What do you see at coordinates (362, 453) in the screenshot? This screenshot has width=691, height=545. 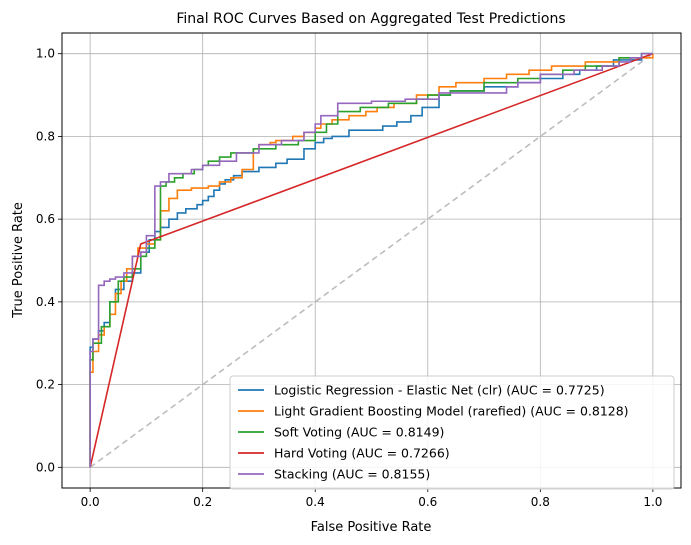 I see `legend-label-3: Hard Voting (AUC = 0.7266)` at bounding box center [362, 453].